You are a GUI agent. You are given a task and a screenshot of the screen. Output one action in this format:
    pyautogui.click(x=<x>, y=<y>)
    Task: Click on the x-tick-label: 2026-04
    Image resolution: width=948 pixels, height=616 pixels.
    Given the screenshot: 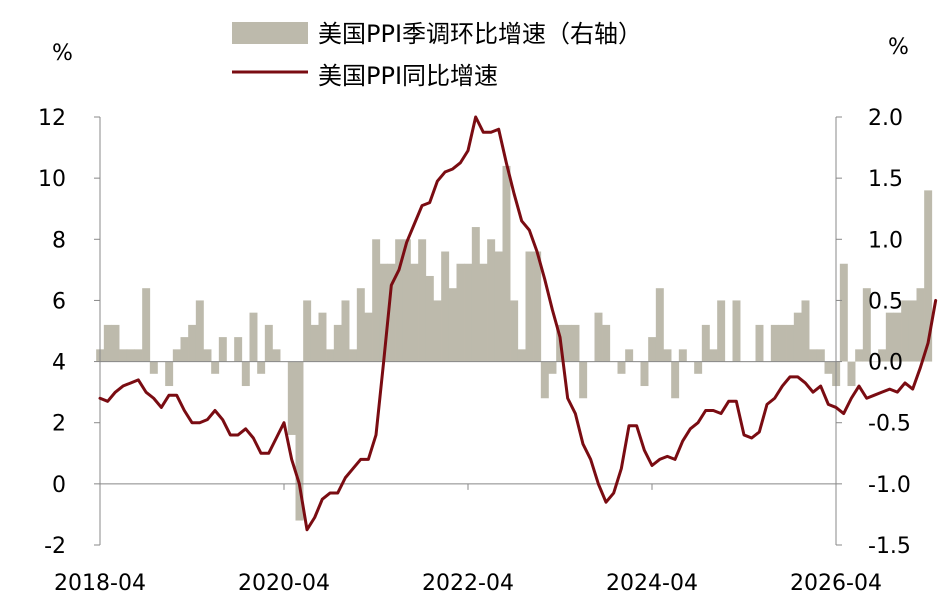 What is the action you would take?
    pyautogui.click(x=836, y=583)
    